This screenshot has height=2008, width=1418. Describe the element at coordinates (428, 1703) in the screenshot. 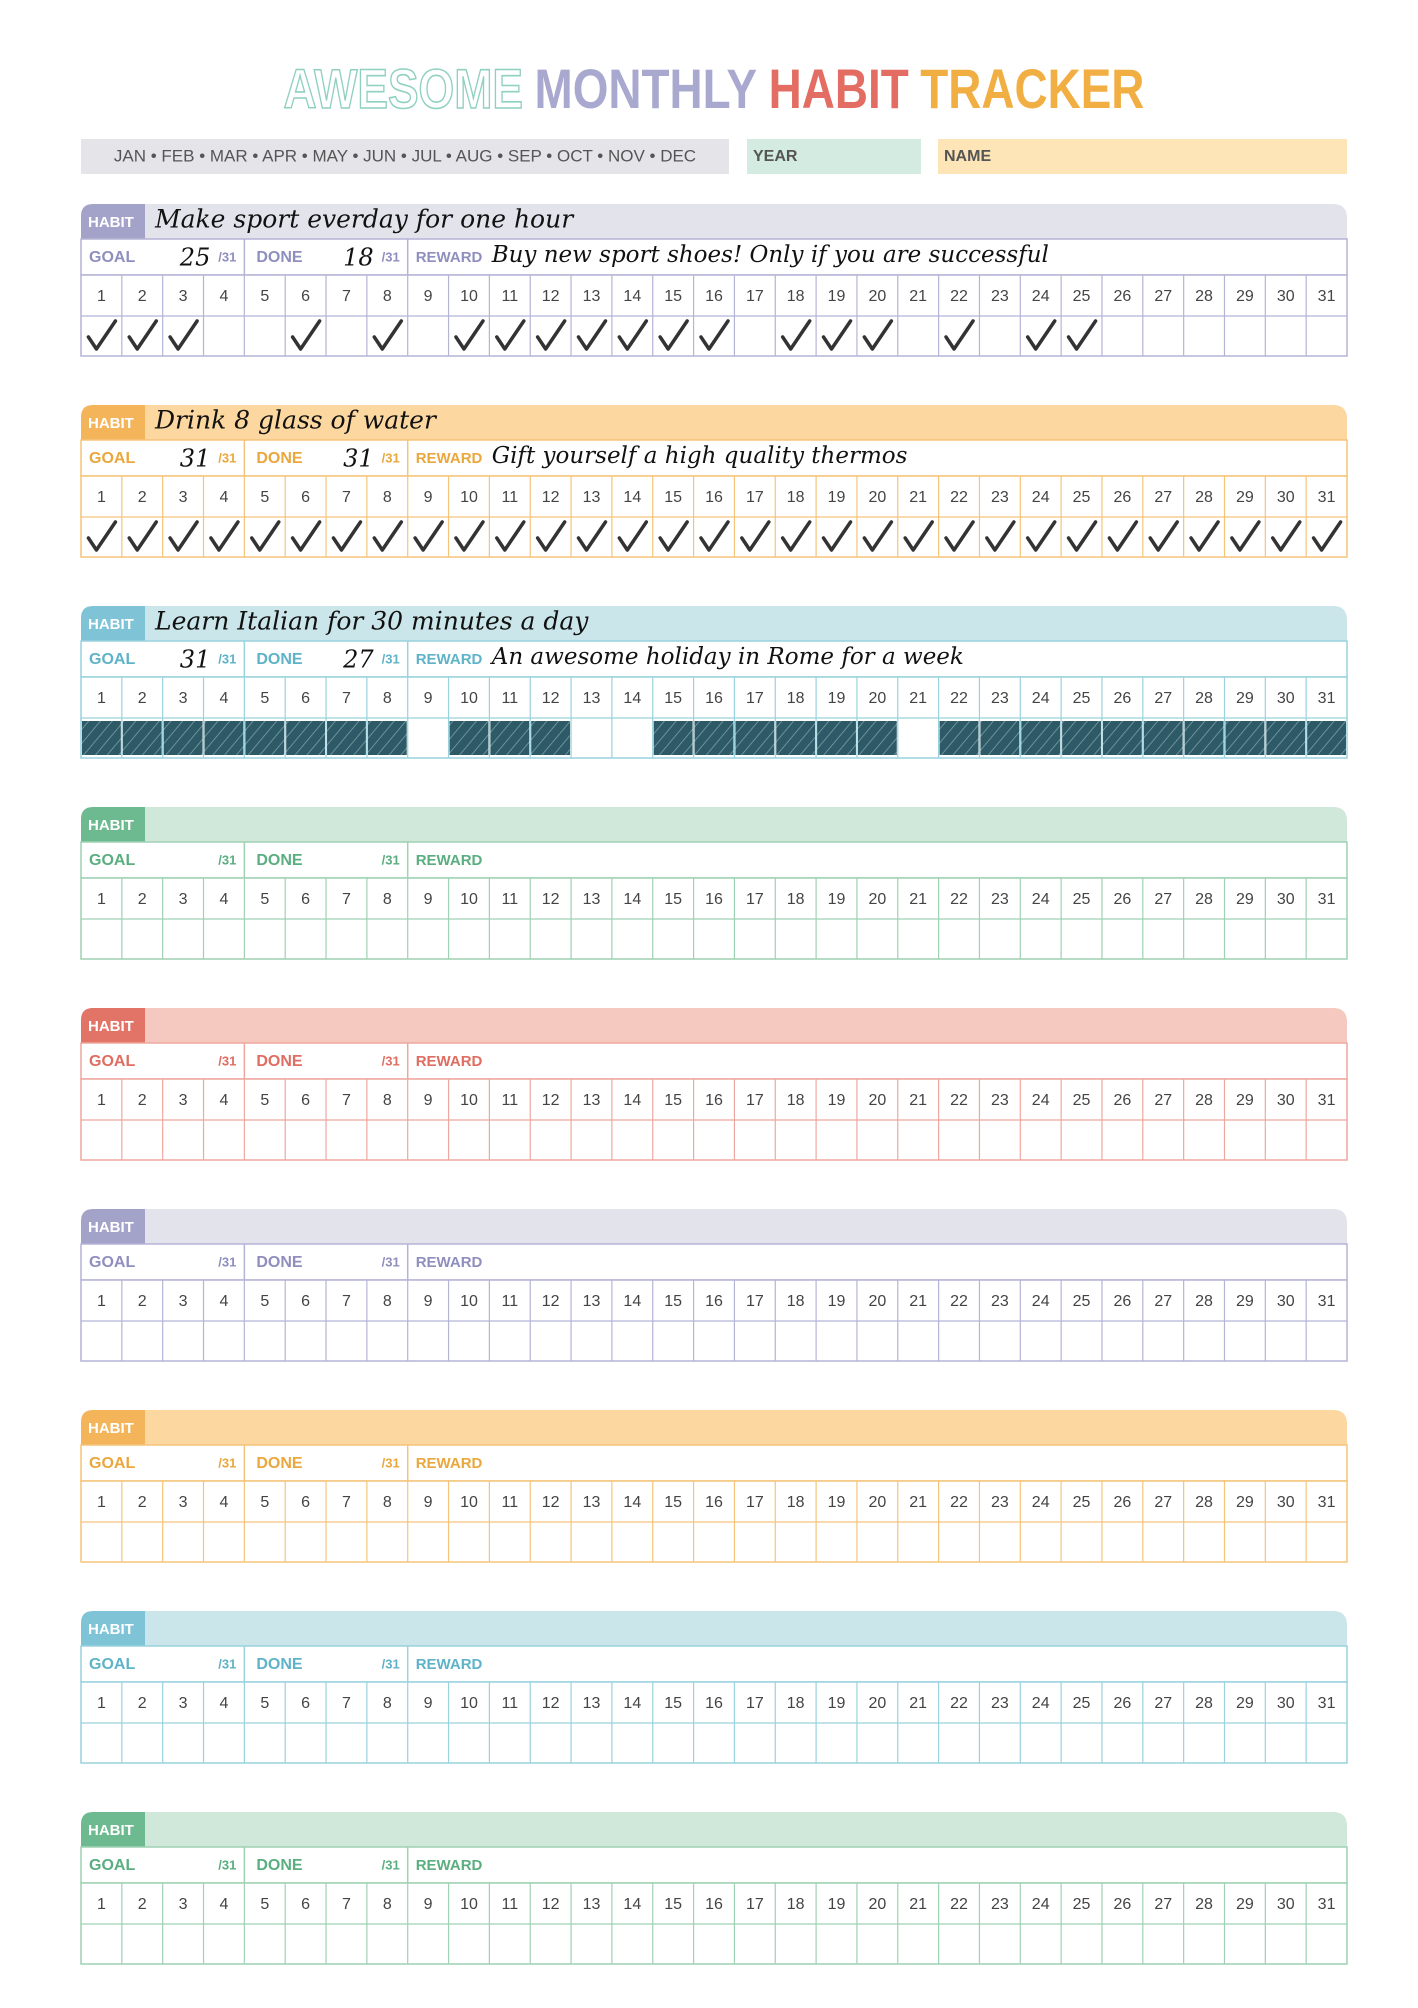

I see `day-number: 9` at that location.